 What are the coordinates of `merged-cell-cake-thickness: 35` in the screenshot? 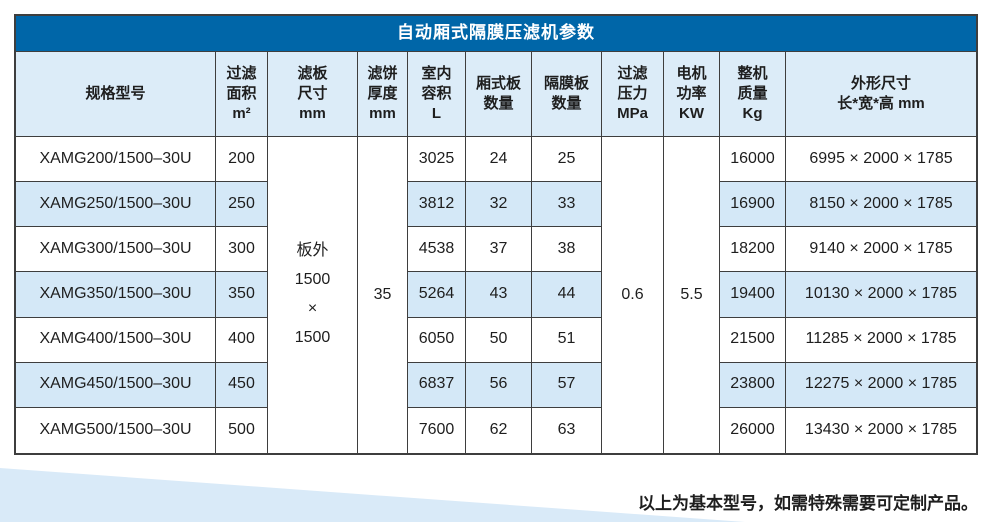 It's located at (383, 295).